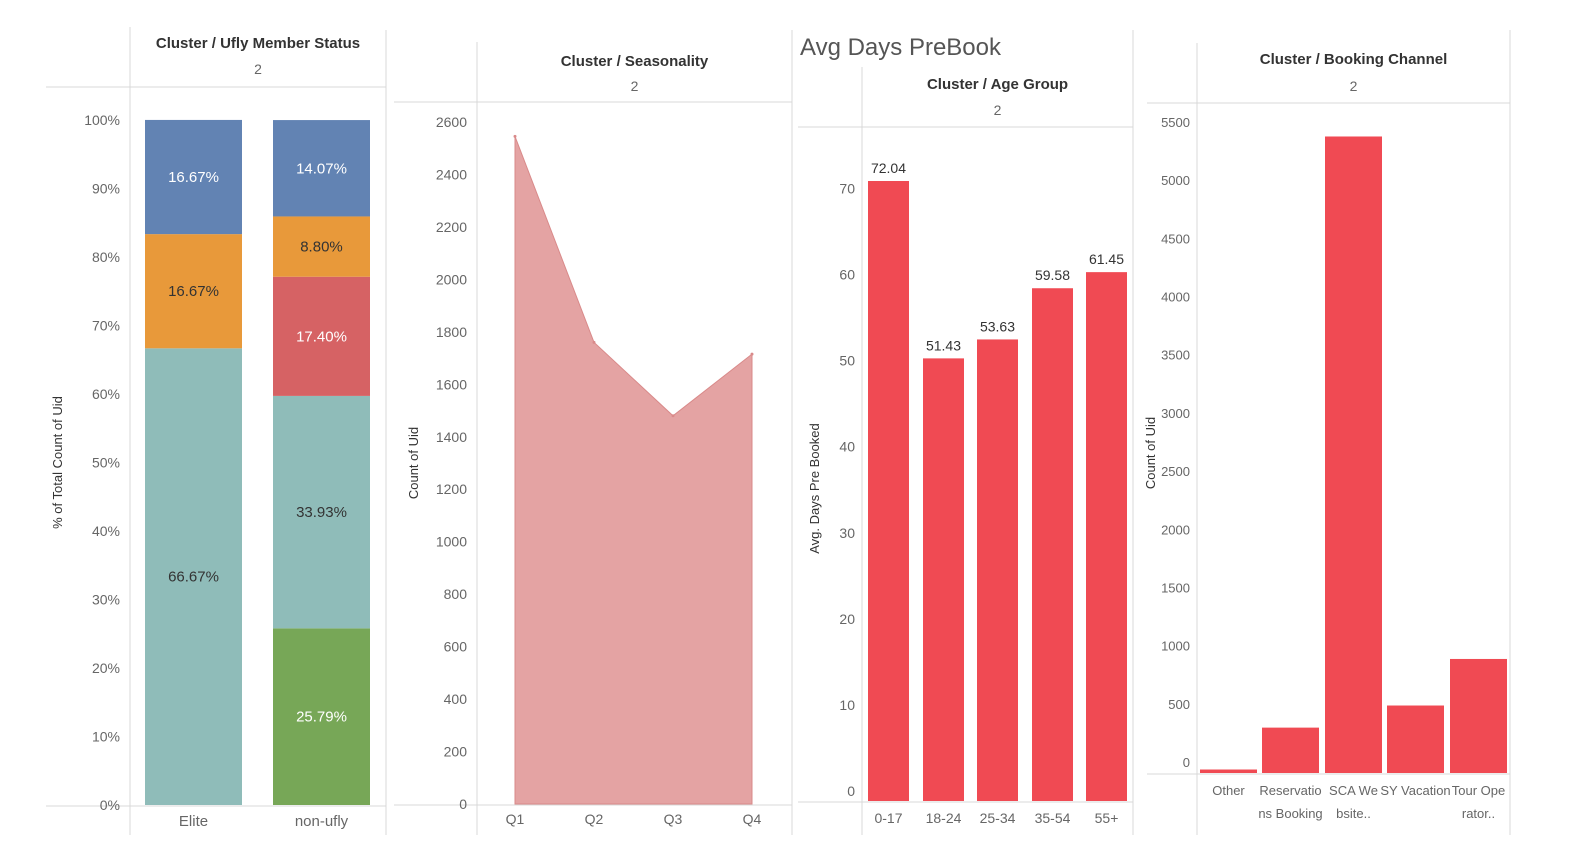 This screenshot has height=858, width=1570. Describe the element at coordinates (1354, 59) in the screenshot. I see `panel-header: Cluster / Booking Channel` at that location.